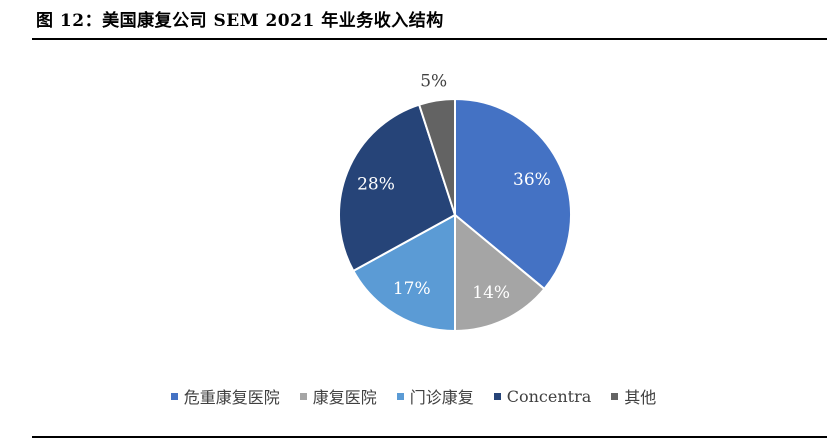 Image resolution: width=827 pixels, height=447 pixels. What do you see at coordinates (240, 21) in the screenshot?
I see `figure-title: 图 12：美国康复公司 SEM 2021 年业务收入结构` at bounding box center [240, 21].